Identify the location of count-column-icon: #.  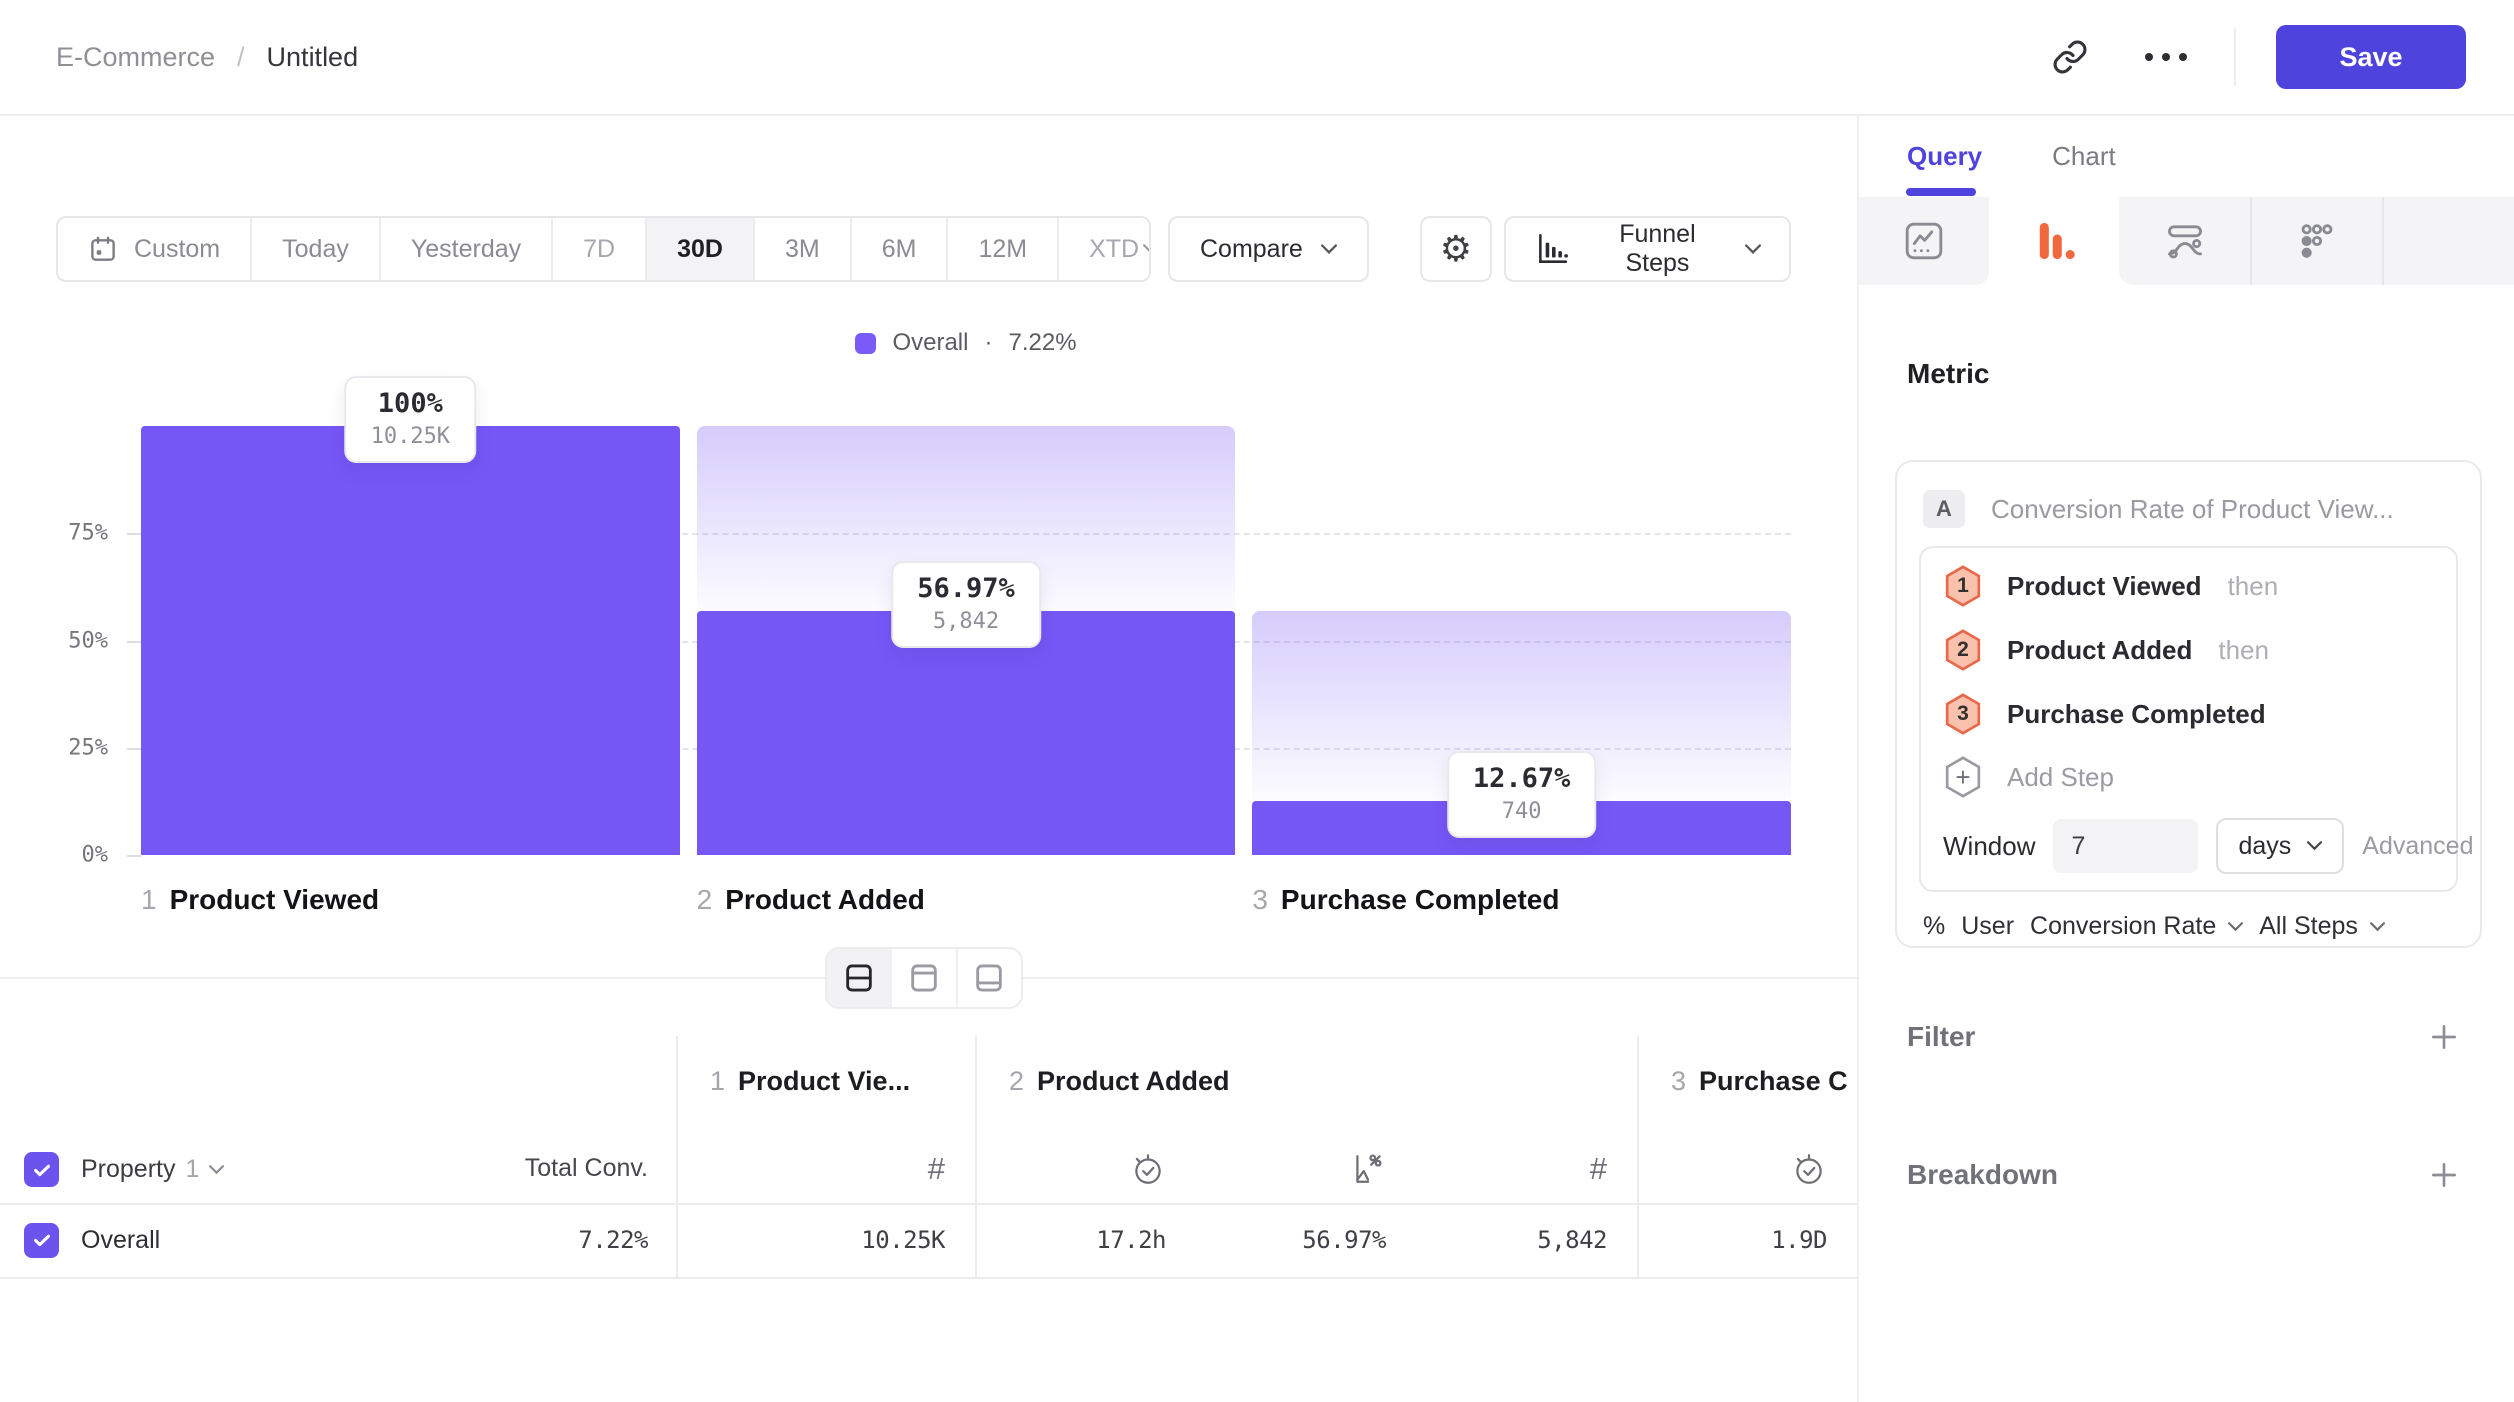
(1598, 1168).